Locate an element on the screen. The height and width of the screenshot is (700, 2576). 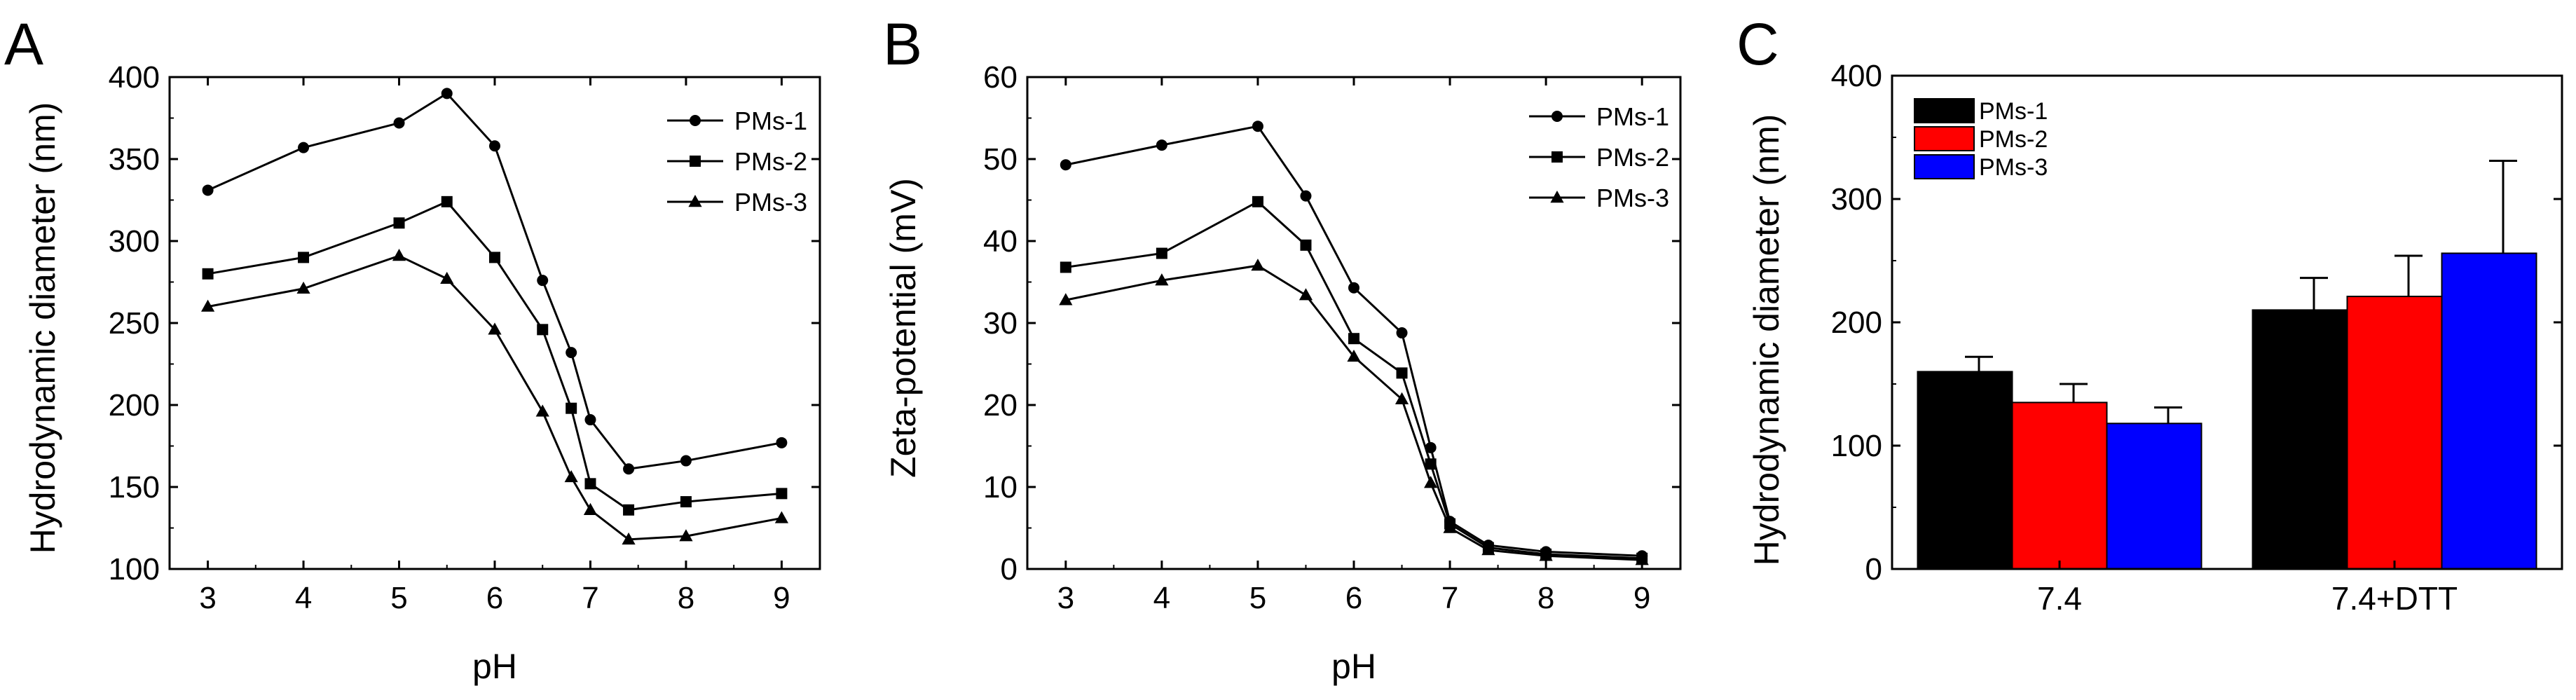
y-tick-label: 300 is located at coordinates (134, 241).